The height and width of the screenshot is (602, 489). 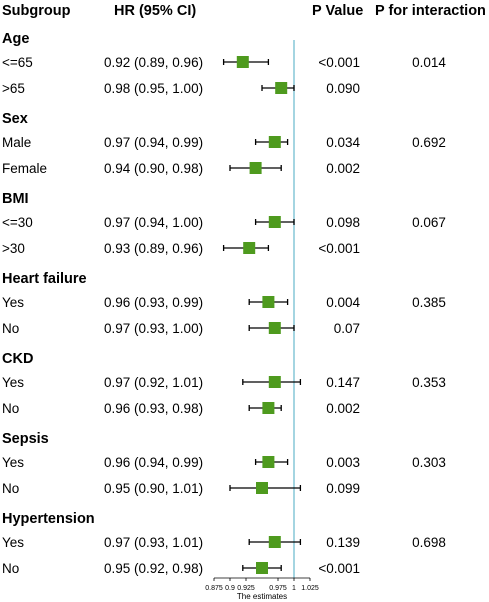 I want to click on group-title: BMI, so click(x=15, y=199).